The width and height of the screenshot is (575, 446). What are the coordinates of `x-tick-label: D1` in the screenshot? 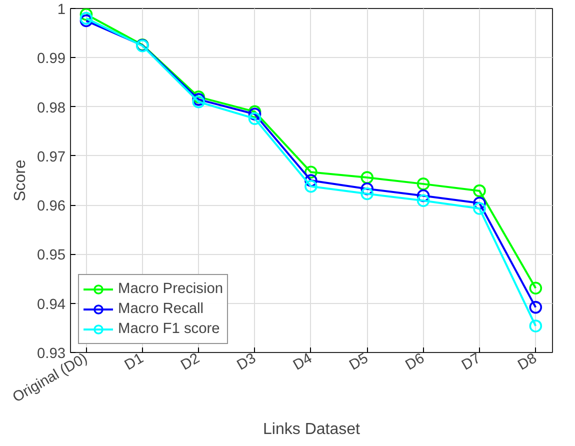 It's located at (134, 362).